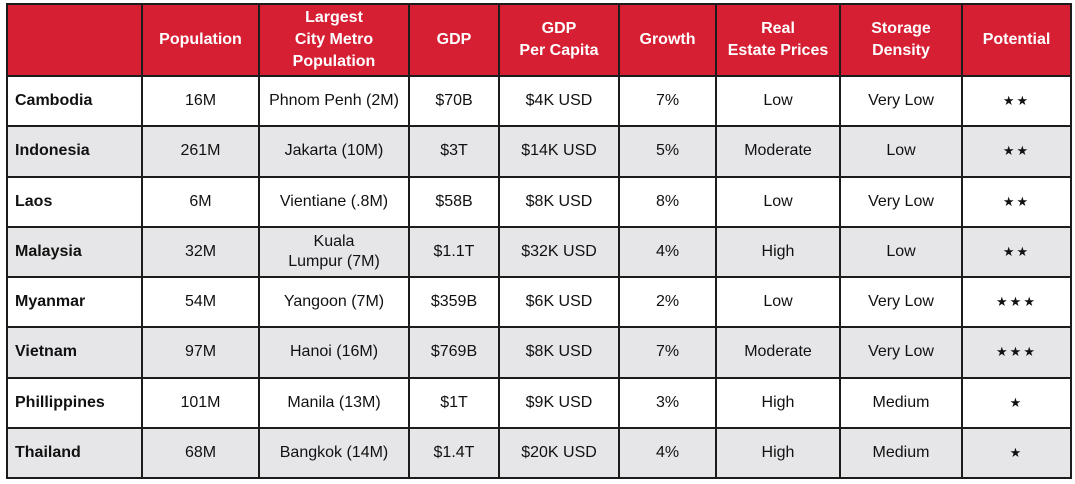  What do you see at coordinates (334, 302) in the screenshot?
I see `city-line: Yangoon (7M)` at bounding box center [334, 302].